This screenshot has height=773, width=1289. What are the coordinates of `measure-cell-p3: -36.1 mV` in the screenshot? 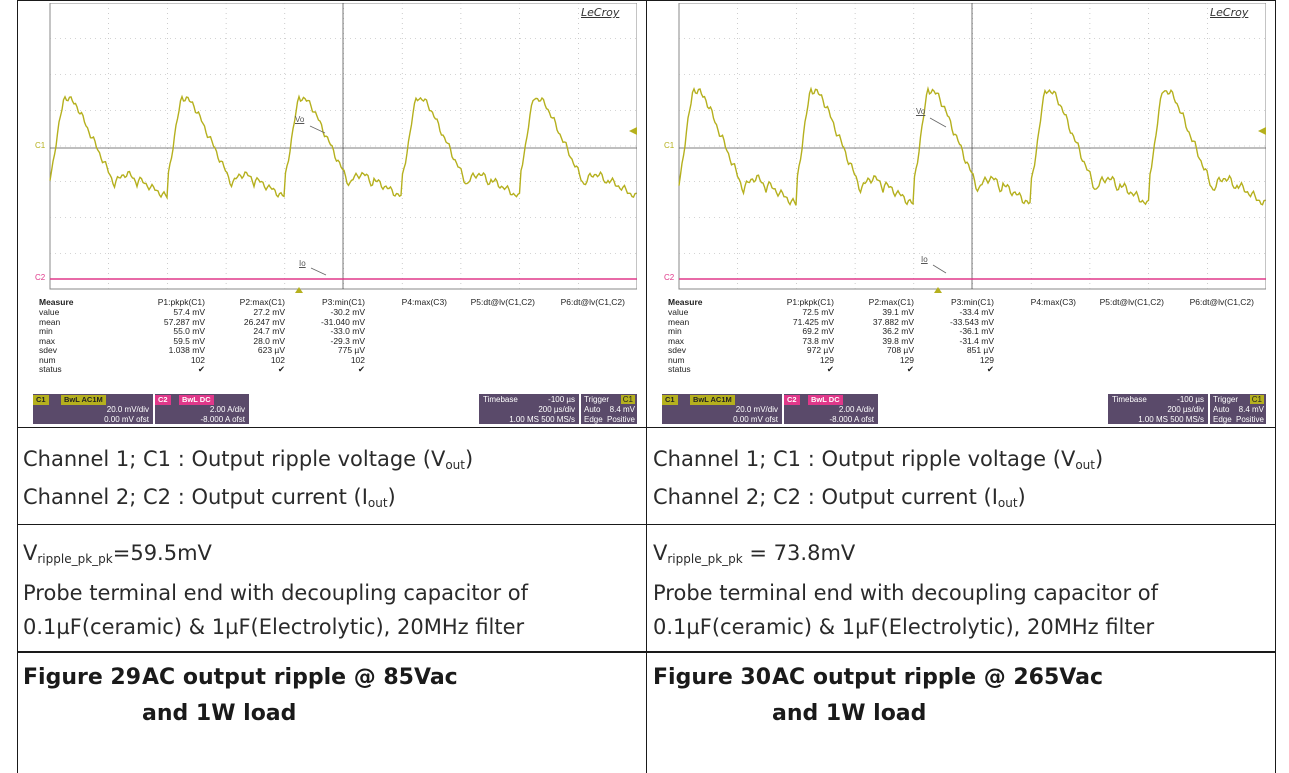 It's located at (977, 331).